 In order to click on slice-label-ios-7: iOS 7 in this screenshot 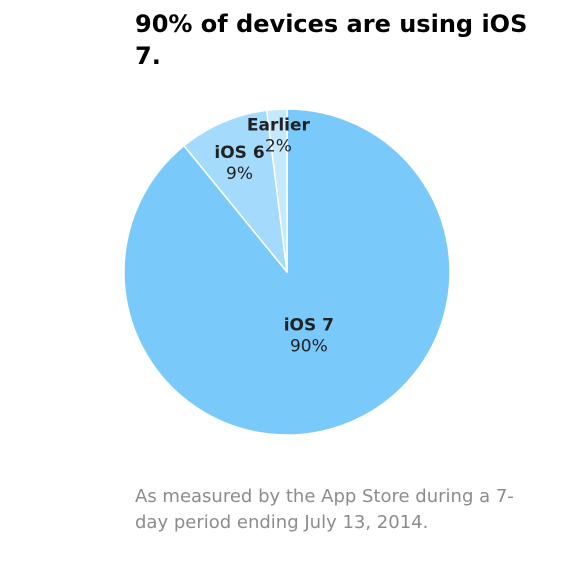, I will do `click(309, 325)`.